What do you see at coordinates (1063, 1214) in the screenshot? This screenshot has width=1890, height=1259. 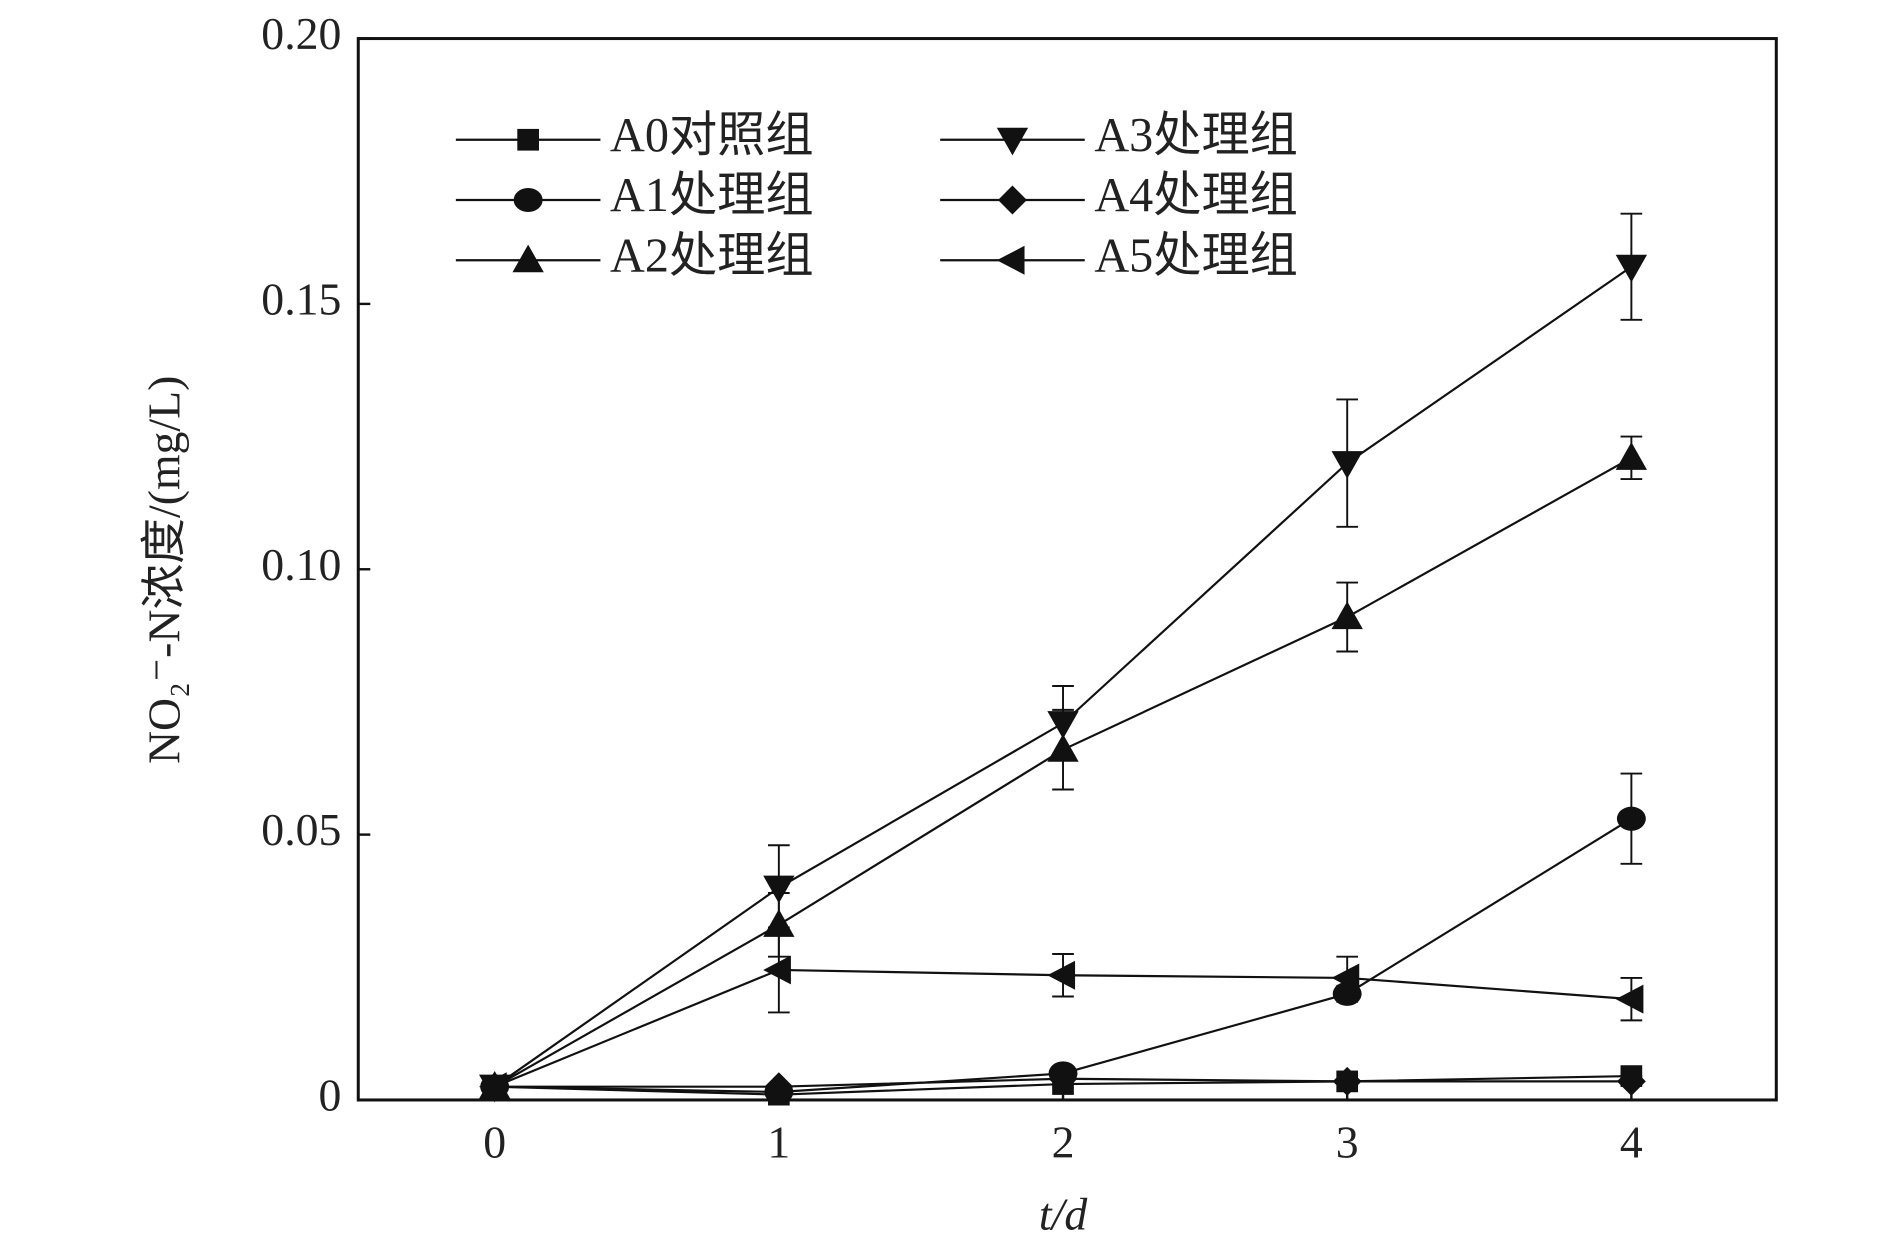 I see `x-axis-label: t/d` at bounding box center [1063, 1214].